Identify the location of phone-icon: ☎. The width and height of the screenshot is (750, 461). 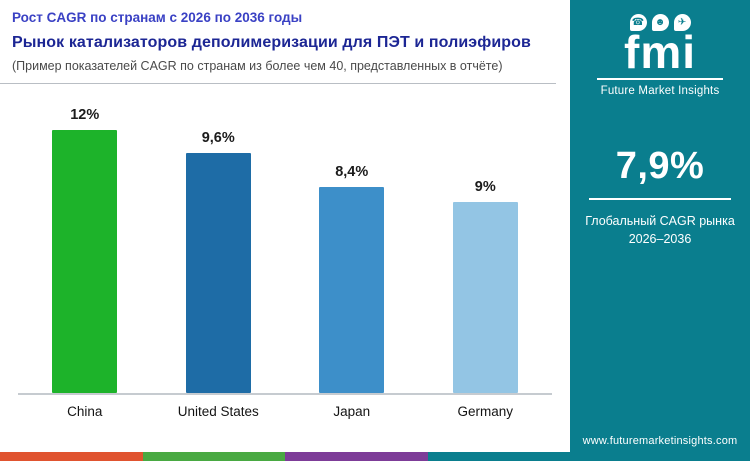
(638, 22).